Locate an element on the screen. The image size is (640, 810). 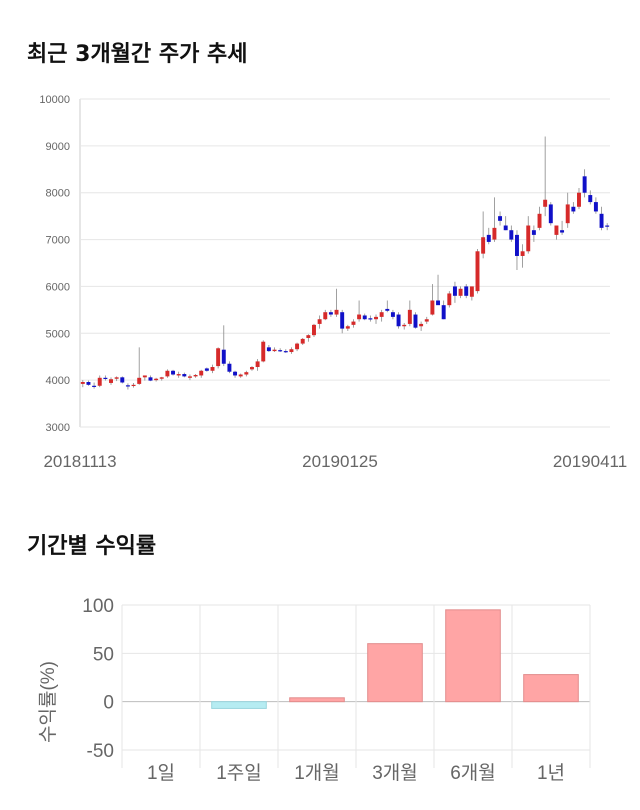
return-bar is located at coordinates (395, 673).